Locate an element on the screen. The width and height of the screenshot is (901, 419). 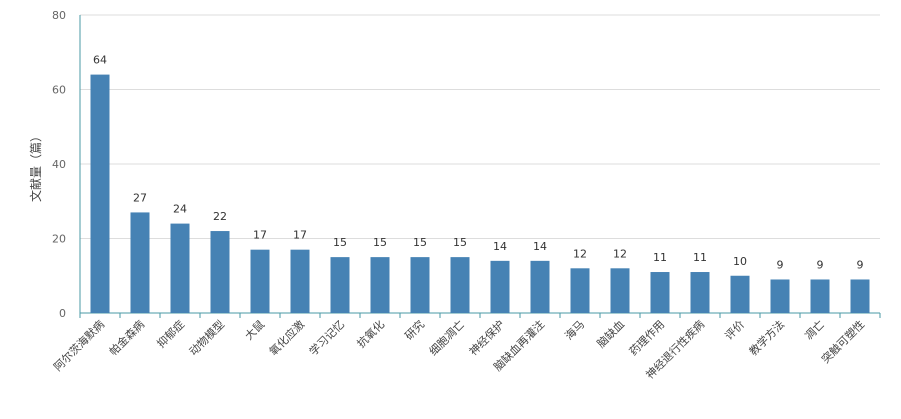
x-category-label: 药理作用 is located at coordinates (647, 338).